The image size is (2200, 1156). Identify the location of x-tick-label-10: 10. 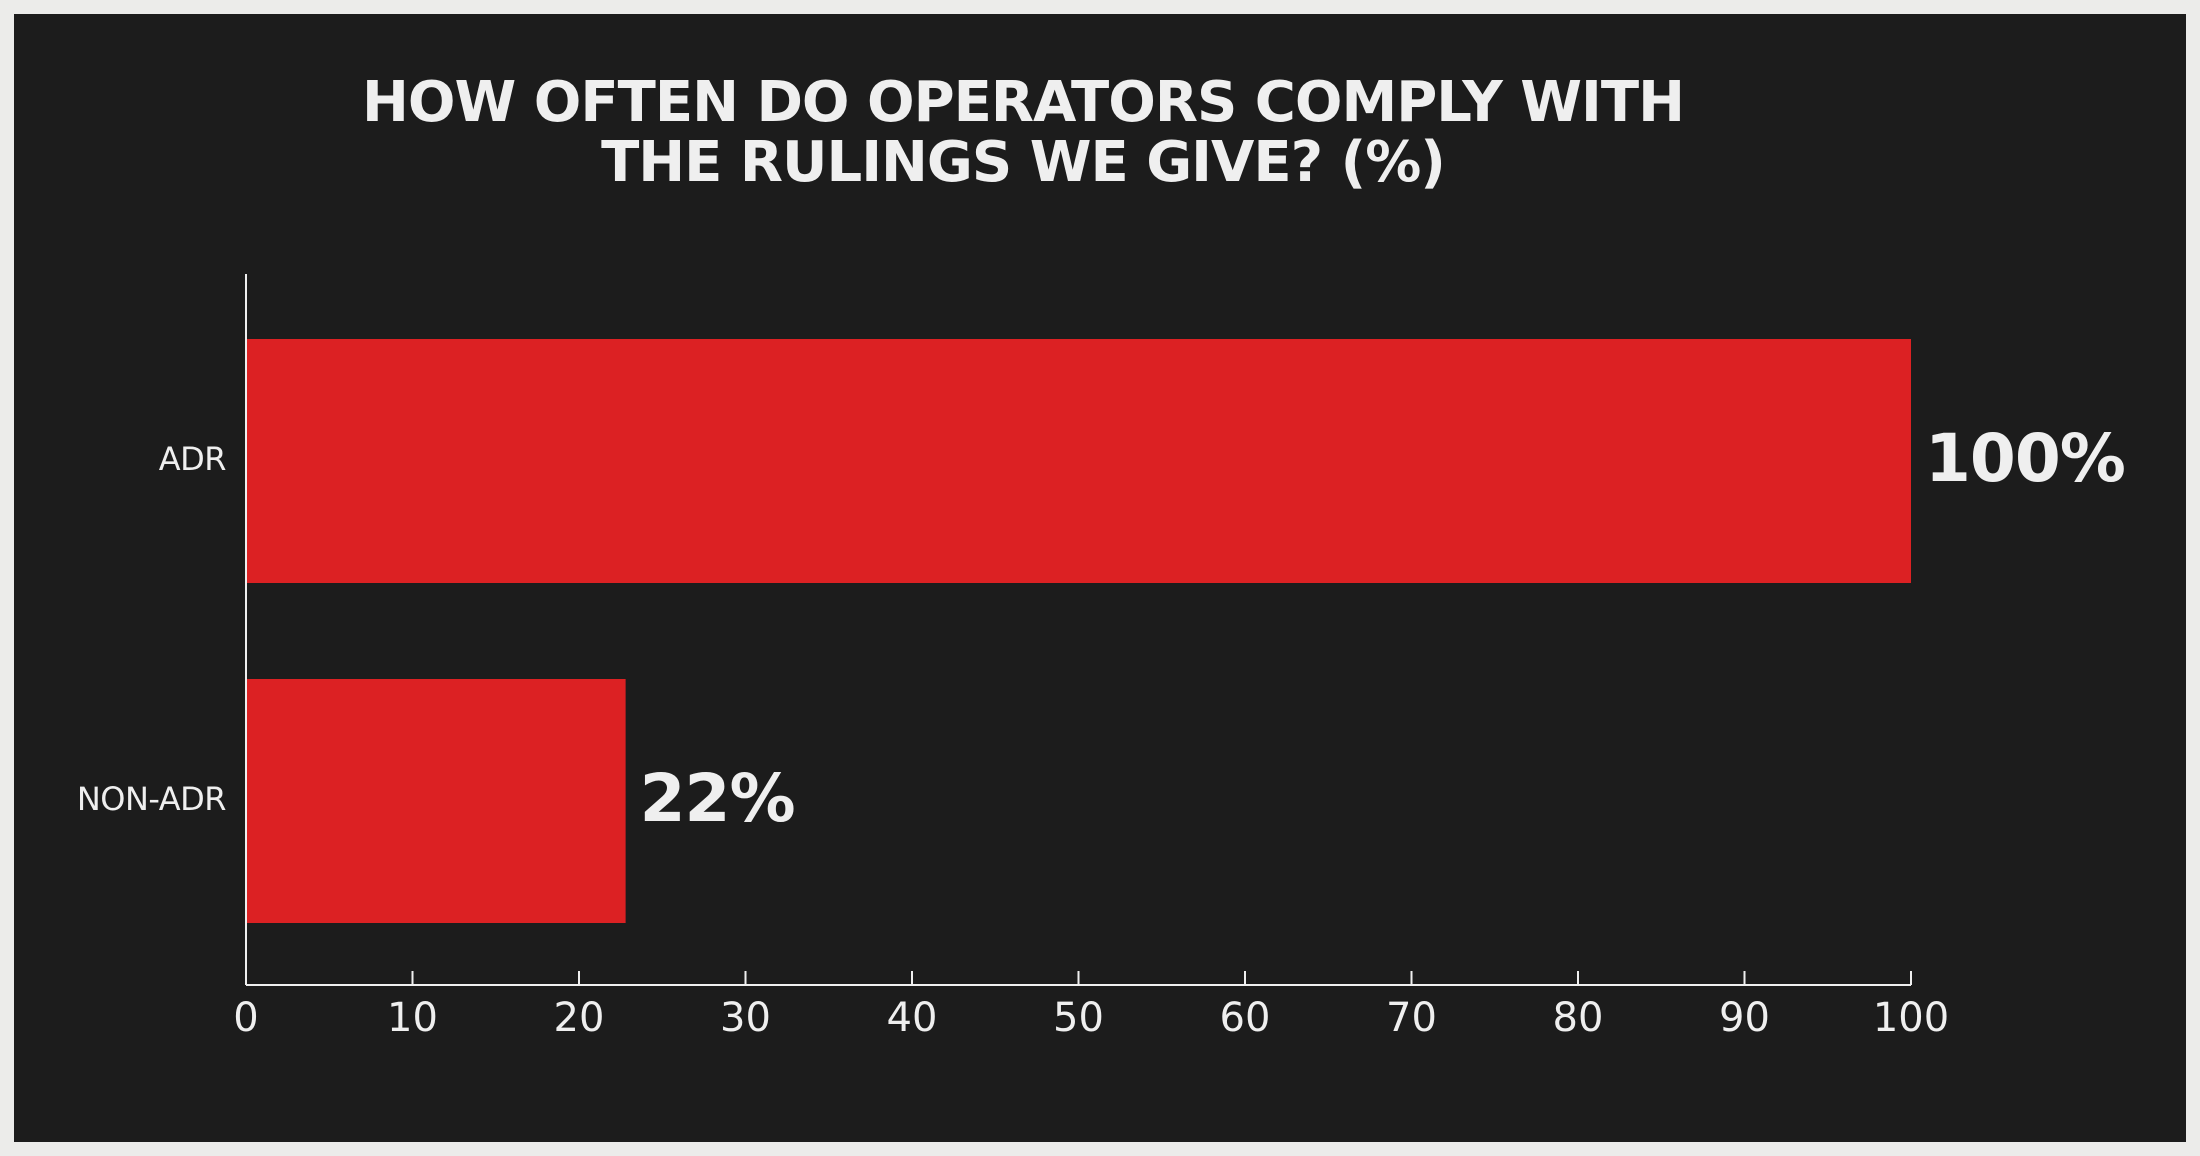
(412, 1018).